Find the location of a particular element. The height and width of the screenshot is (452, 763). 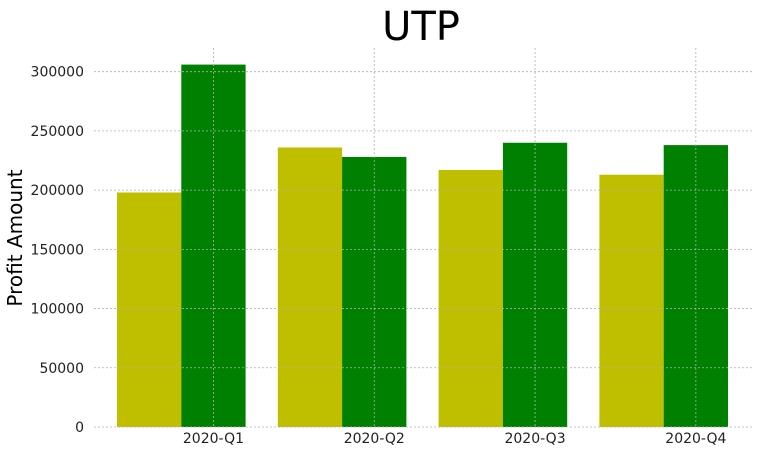

y-tick-label: 250000 is located at coordinates (57, 132).